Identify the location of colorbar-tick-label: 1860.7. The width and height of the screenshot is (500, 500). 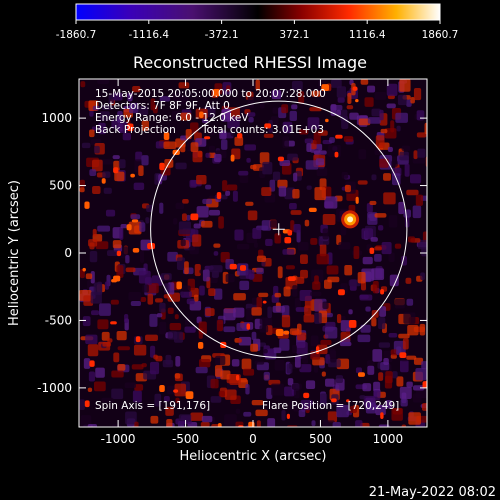
(440, 35).